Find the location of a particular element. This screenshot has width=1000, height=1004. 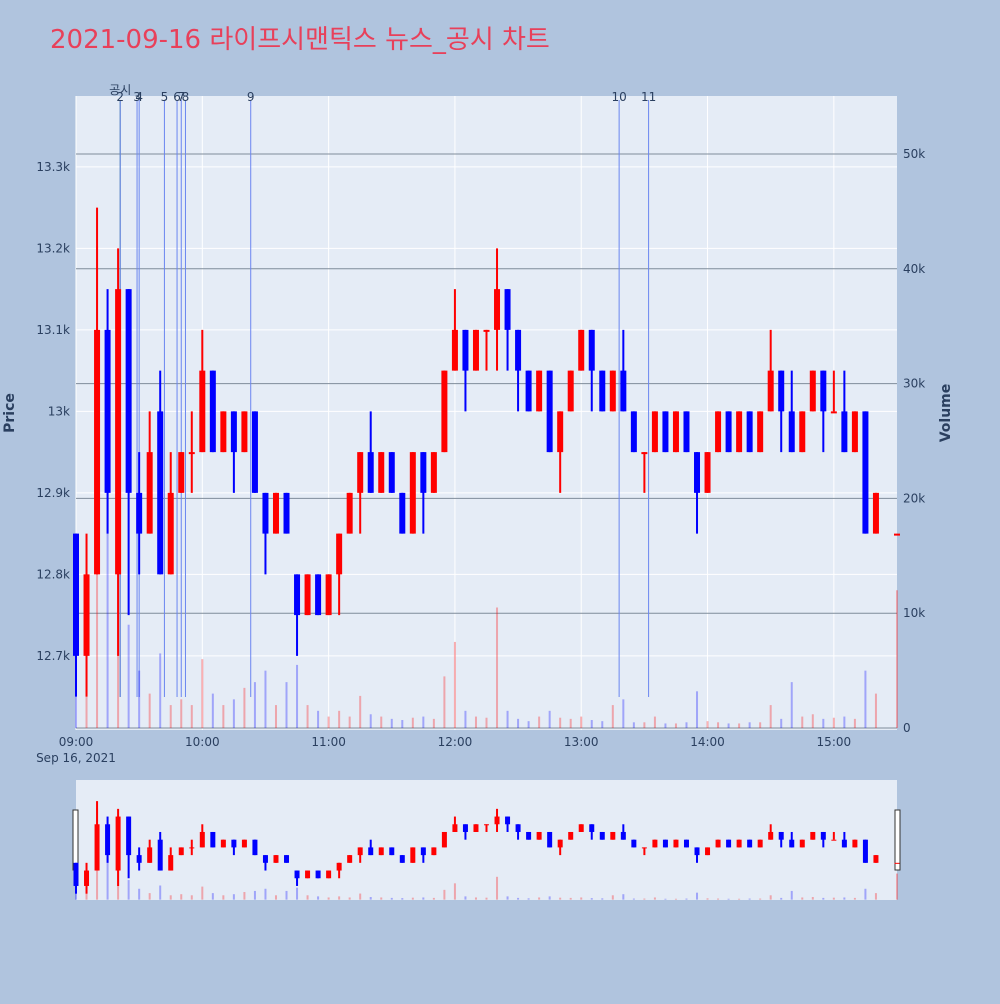

annotation-label: 2 is located at coordinates (120, 97).